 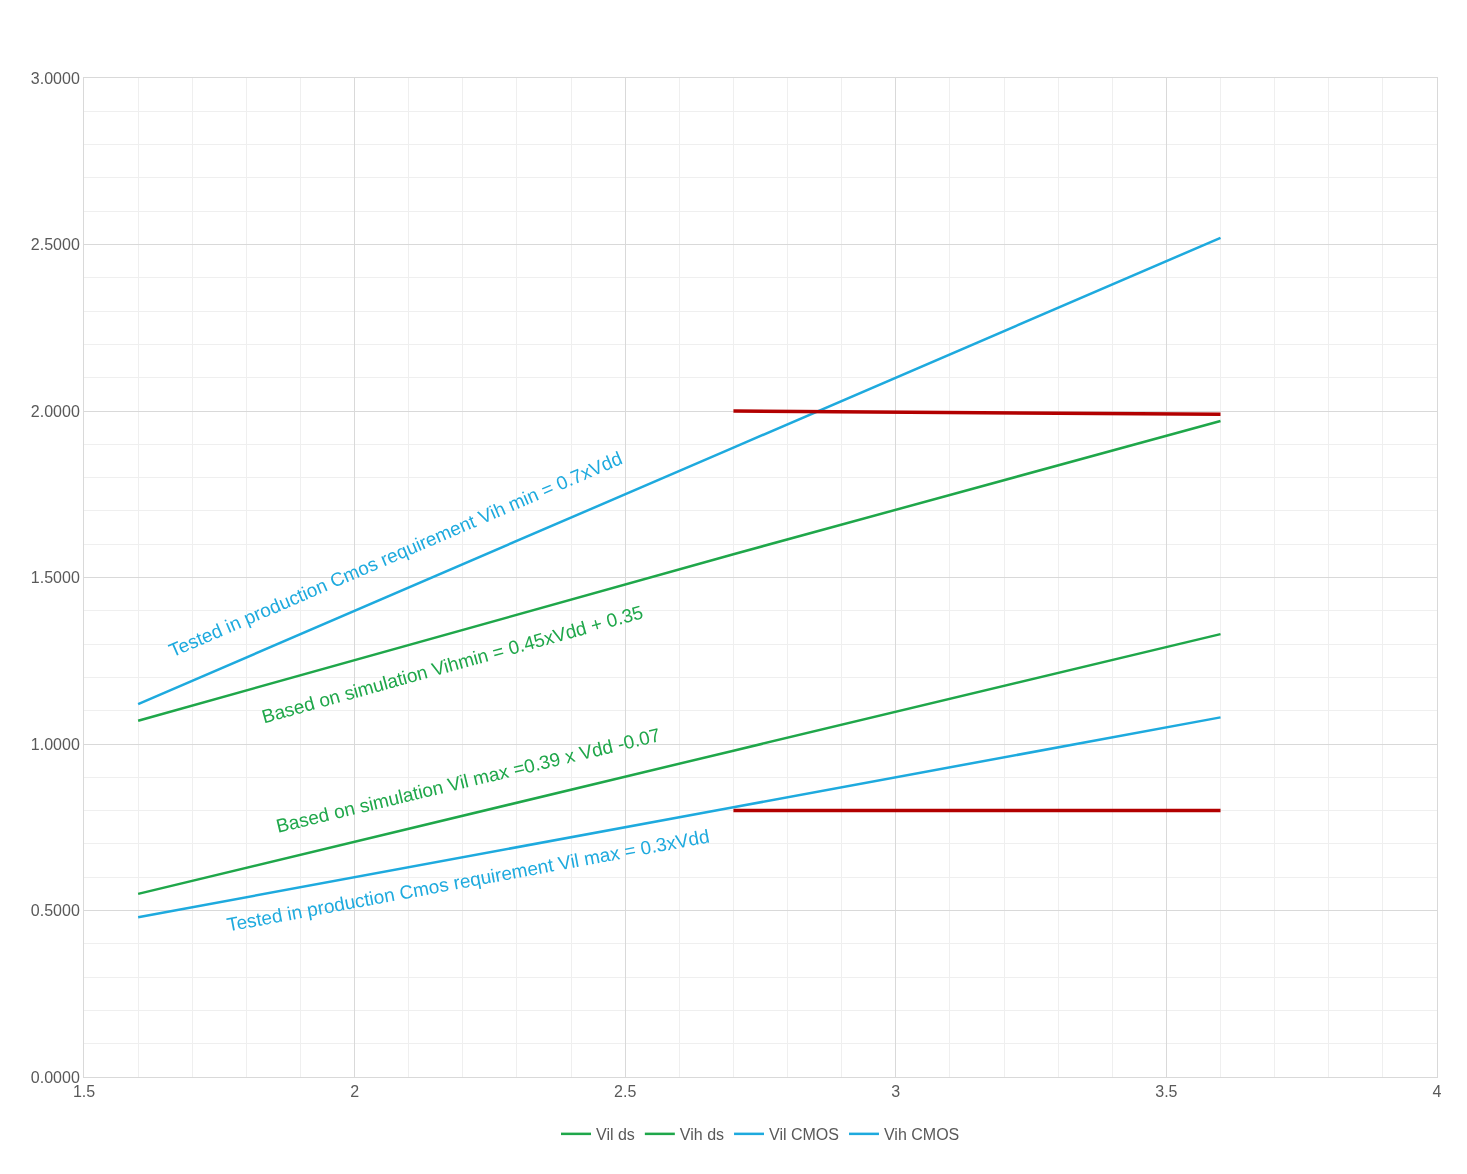 I want to click on y-tick-label: 1.0000, so click(x=55, y=744).